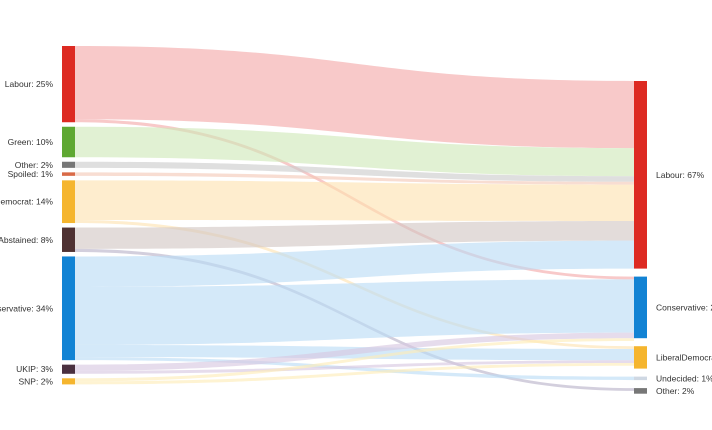 The image size is (712, 430). What do you see at coordinates (26, 202) in the screenshot?
I see `source-label-libdem: Liberal Democrat: 14%` at bounding box center [26, 202].